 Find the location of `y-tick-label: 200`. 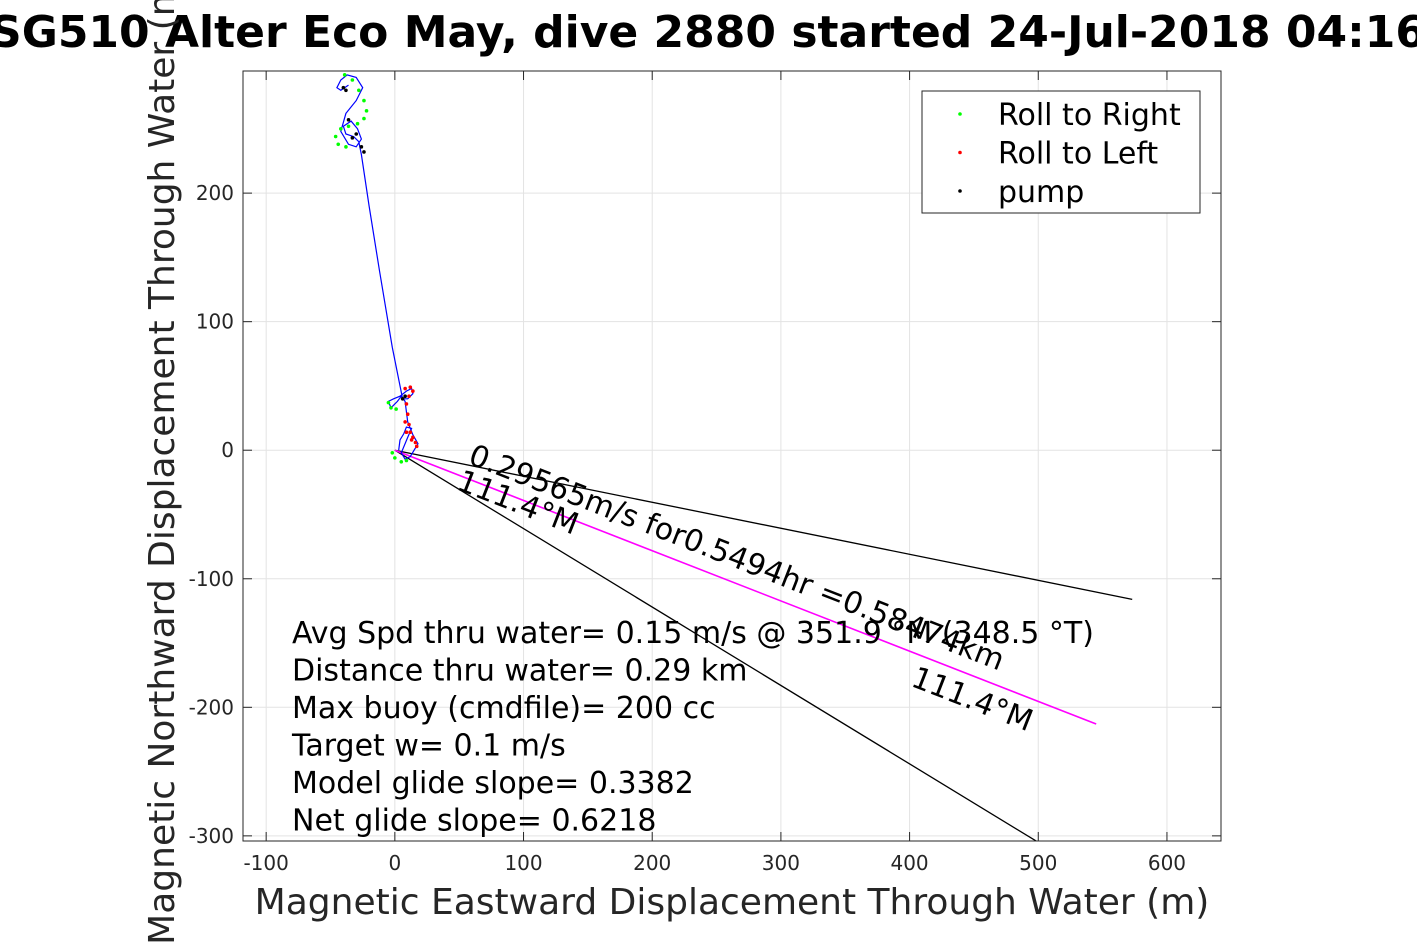

y-tick-label: 200 is located at coordinates (215, 193).